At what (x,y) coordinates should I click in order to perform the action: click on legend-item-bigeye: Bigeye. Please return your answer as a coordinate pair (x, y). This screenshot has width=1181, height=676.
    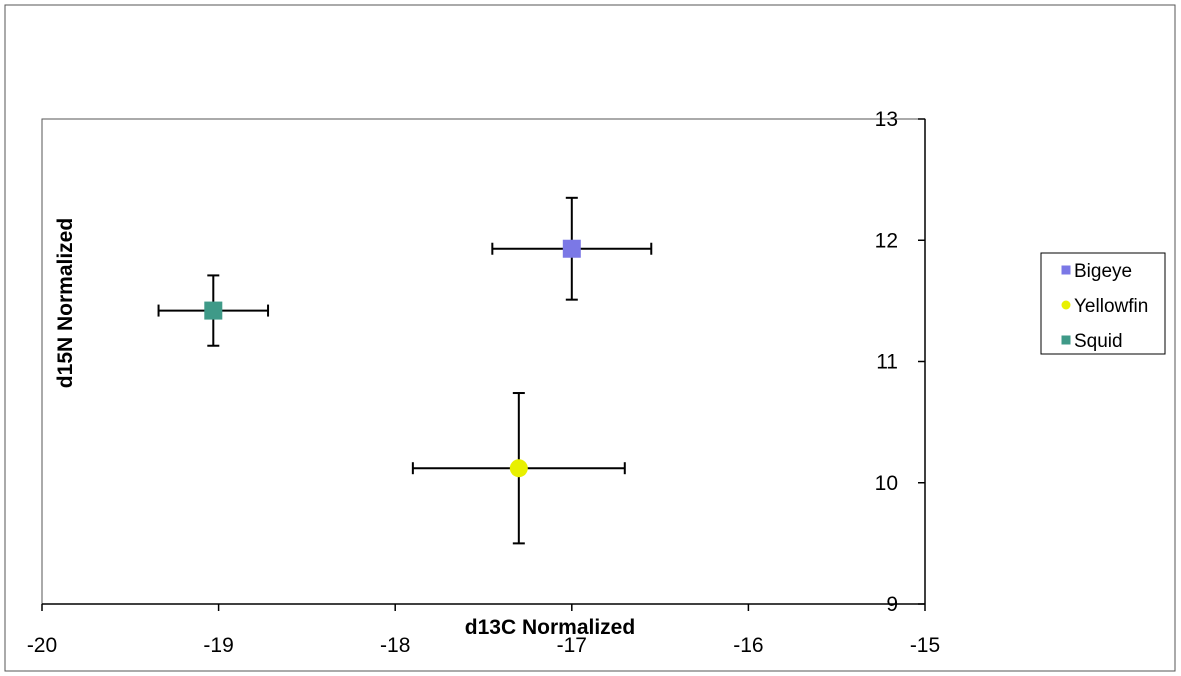
    Looking at the image, I should click on (1096, 271).